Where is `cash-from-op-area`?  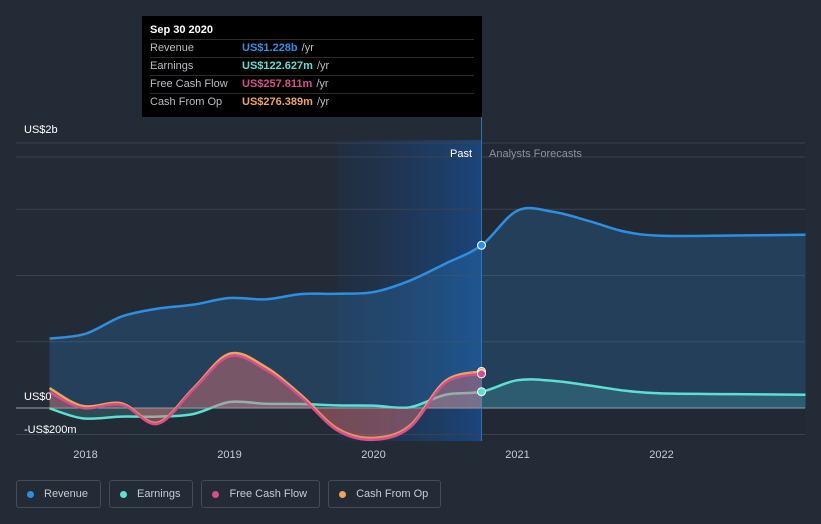
cash-from-op-area is located at coordinates (265, 395).